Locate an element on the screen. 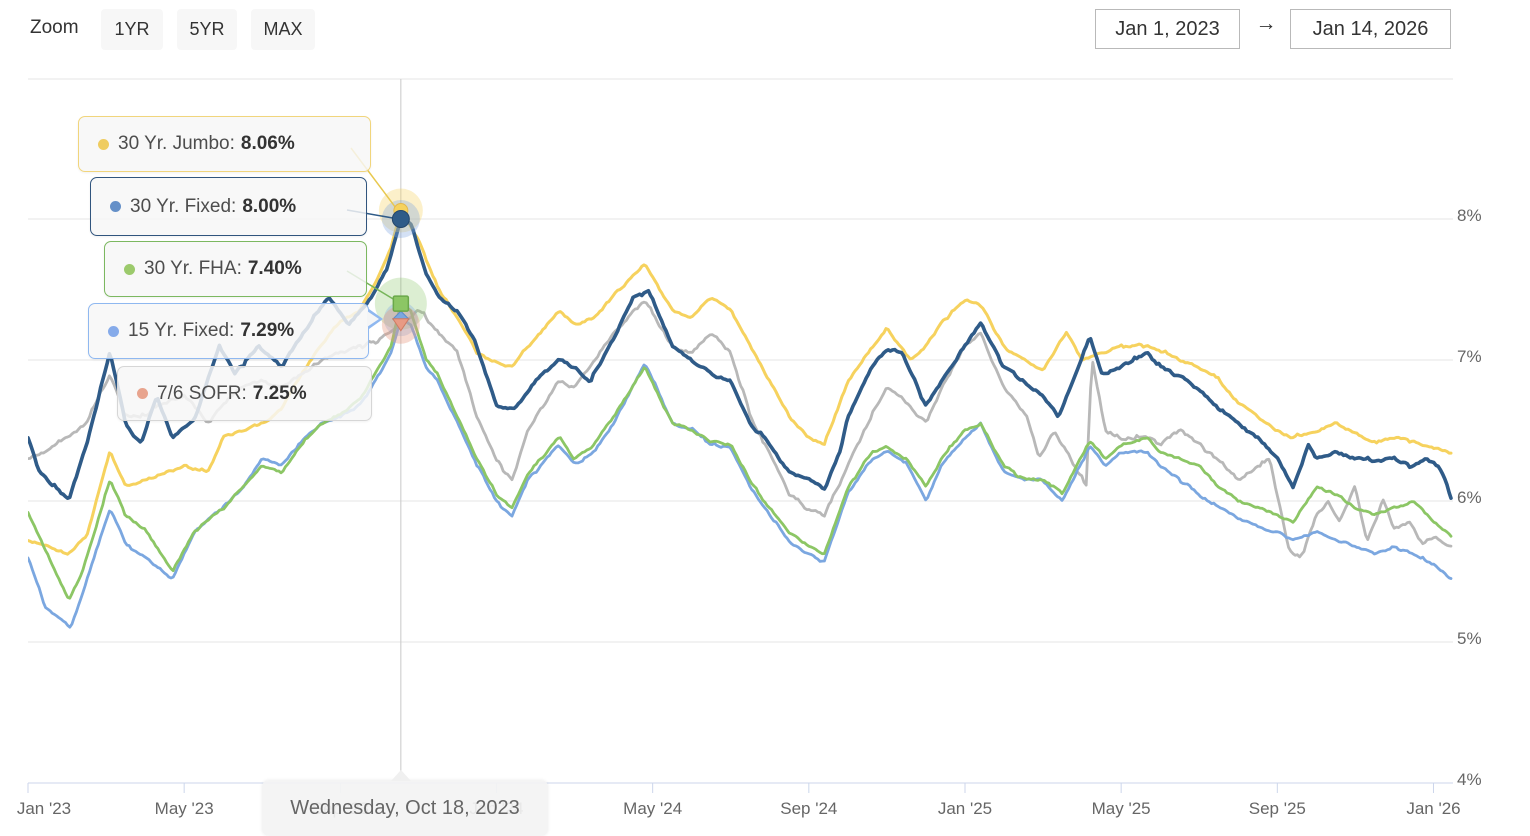 Image resolution: width=1530 pixels, height=836 pixels. date-to-input: Jan 14, 2026 is located at coordinates (1370, 29).